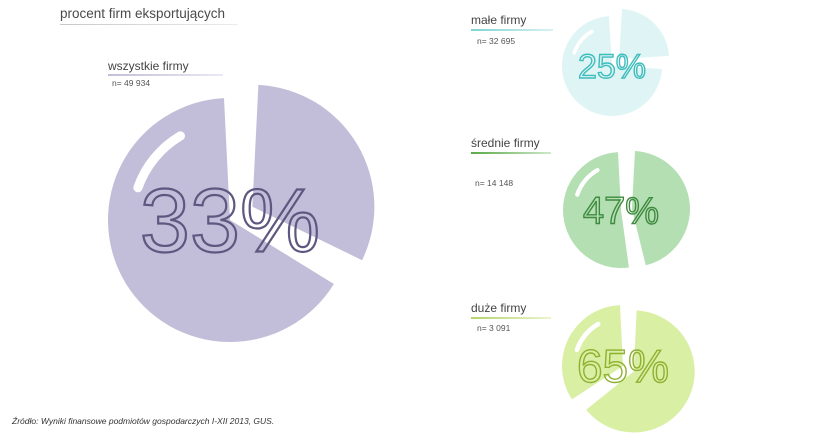 The image size is (831, 443). I want to click on underline-all-firms, so click(165, 75).